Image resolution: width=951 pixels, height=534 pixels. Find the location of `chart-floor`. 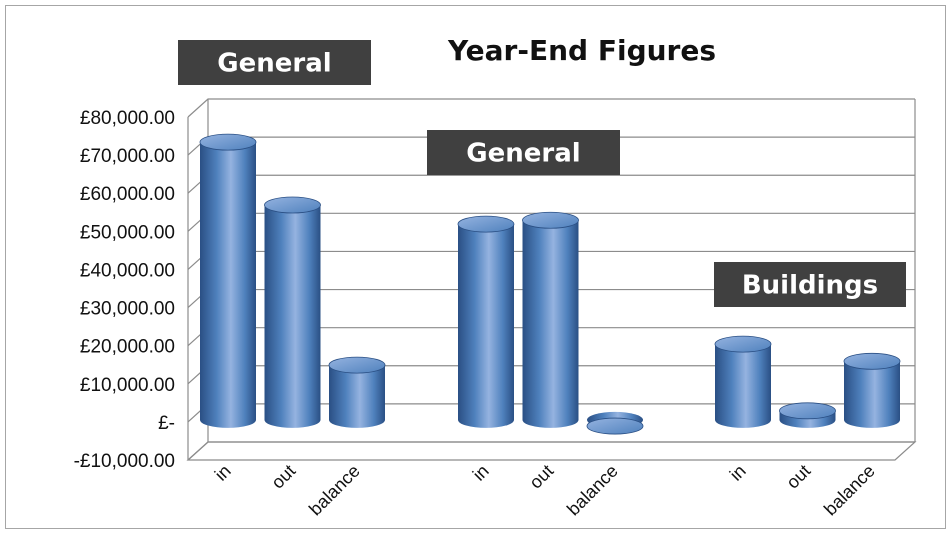

chart-floor is located at coordinates (551, 451).